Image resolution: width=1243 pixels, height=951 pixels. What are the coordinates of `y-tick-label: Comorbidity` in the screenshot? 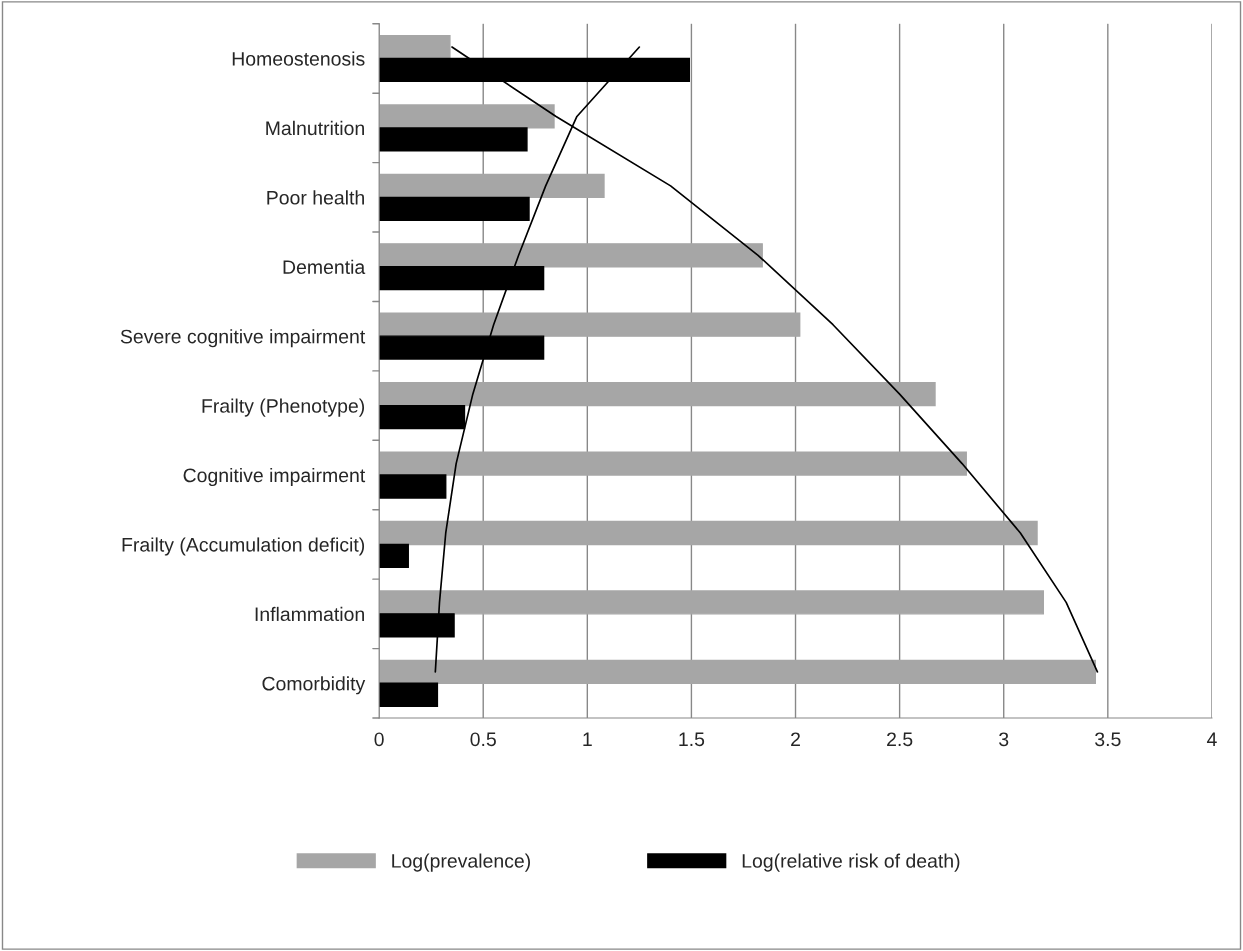 It's located at (314, 685).